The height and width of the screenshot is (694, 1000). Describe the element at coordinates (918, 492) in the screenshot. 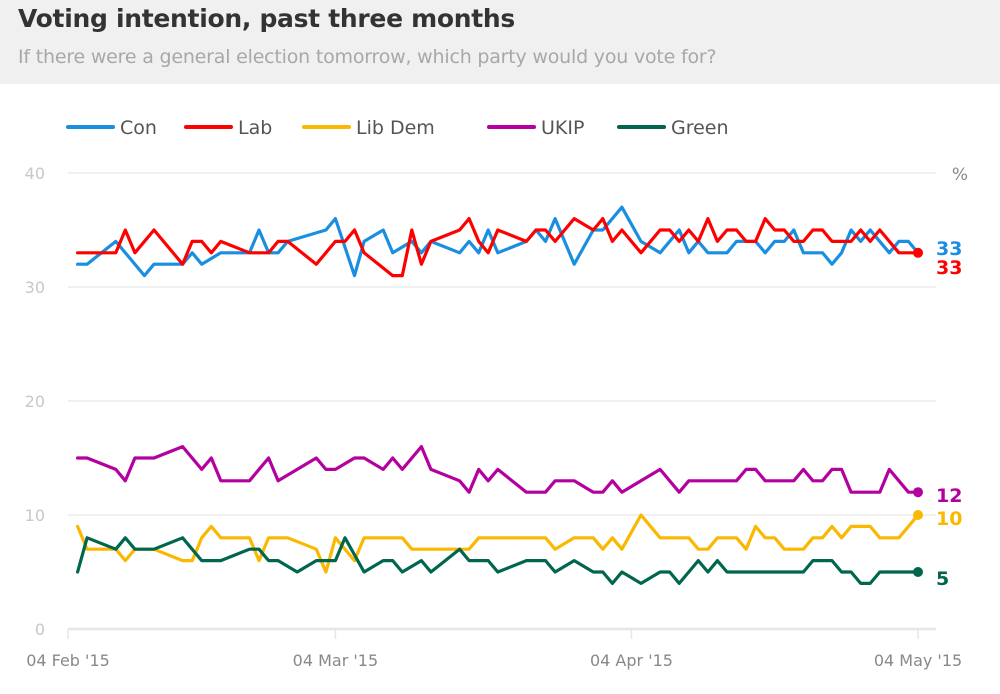

I see `series-end-dot-ukip` at that location.